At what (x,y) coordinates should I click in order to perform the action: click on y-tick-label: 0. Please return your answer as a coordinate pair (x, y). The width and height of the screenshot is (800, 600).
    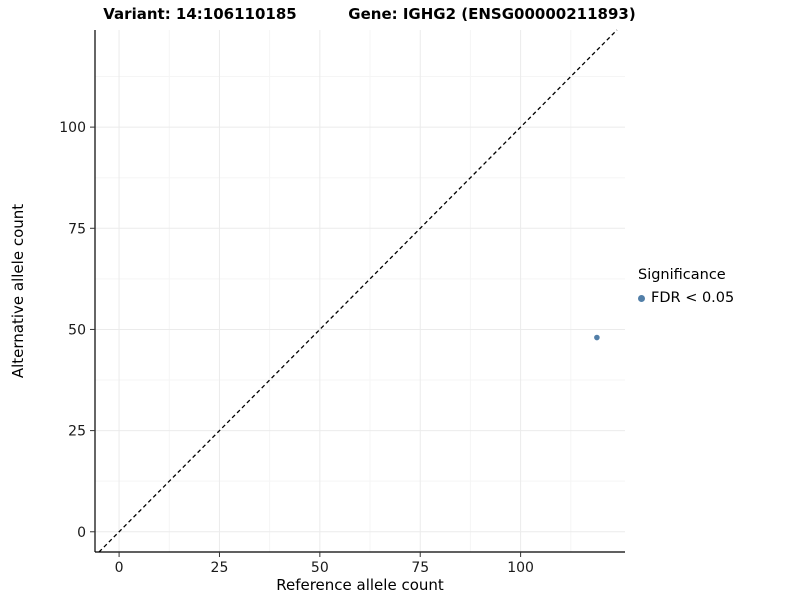
    Looking at the image, I should click on (81, 533).